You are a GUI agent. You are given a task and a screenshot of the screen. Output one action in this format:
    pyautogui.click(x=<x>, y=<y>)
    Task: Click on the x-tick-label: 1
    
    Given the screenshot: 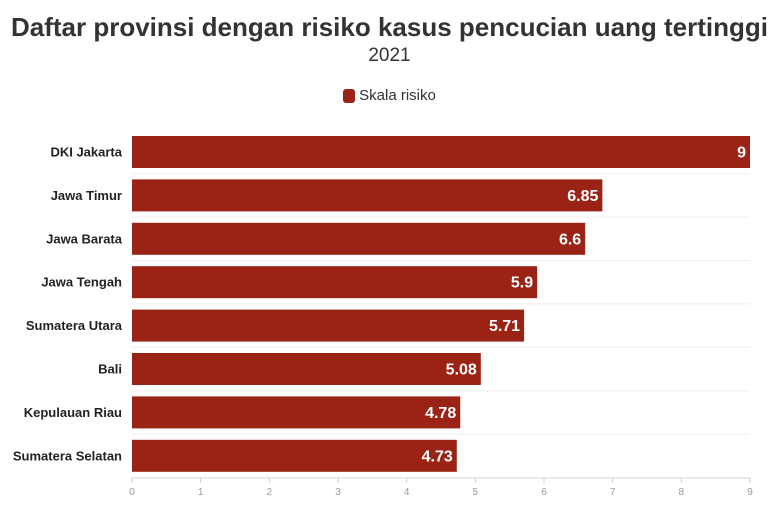 What is the action you would take?
    pyautogui.click(x=201, y=492)
    